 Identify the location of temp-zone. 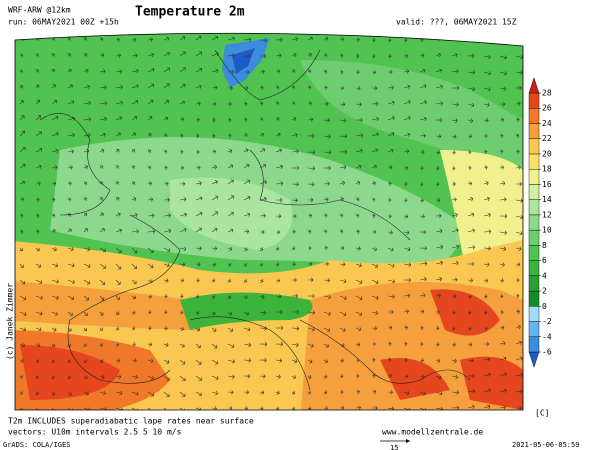
(491, 383).